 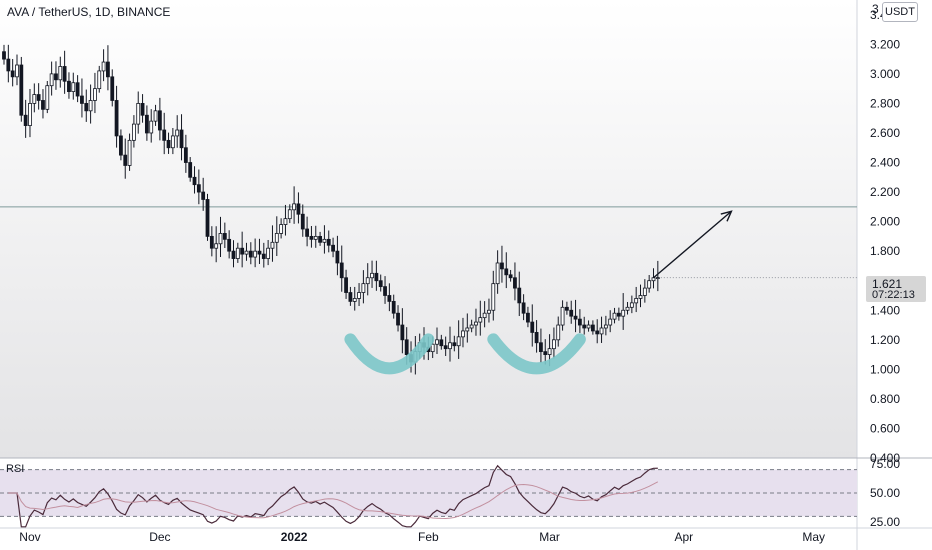 I want to click on price-tick-label-8: 1.800, so click(x=885, y=251).